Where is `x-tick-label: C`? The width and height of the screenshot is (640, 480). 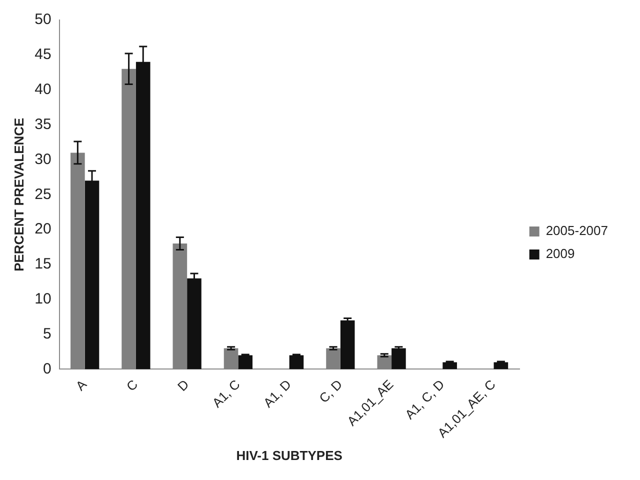
x-tick-label: C is located at coordinates (132, 385).